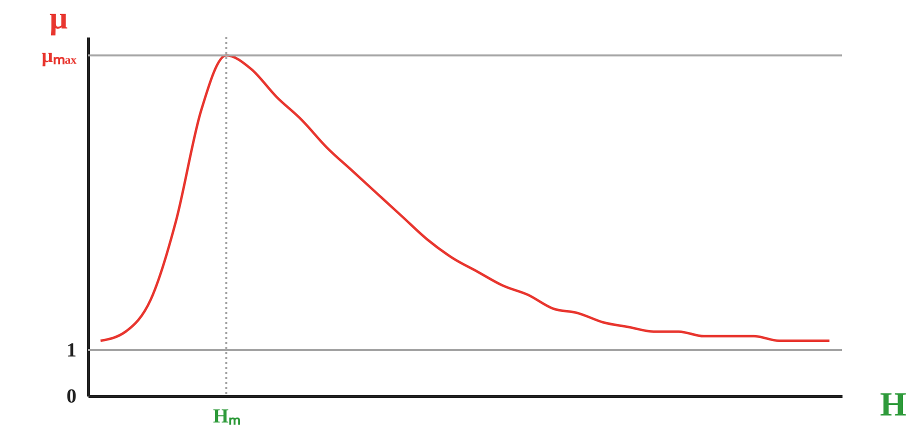 The image size is (921, 435). What do you see at coordinates (58, 18) in the screenshot?
I see `y-axis-title: μ` at bounding box center [58, 18].